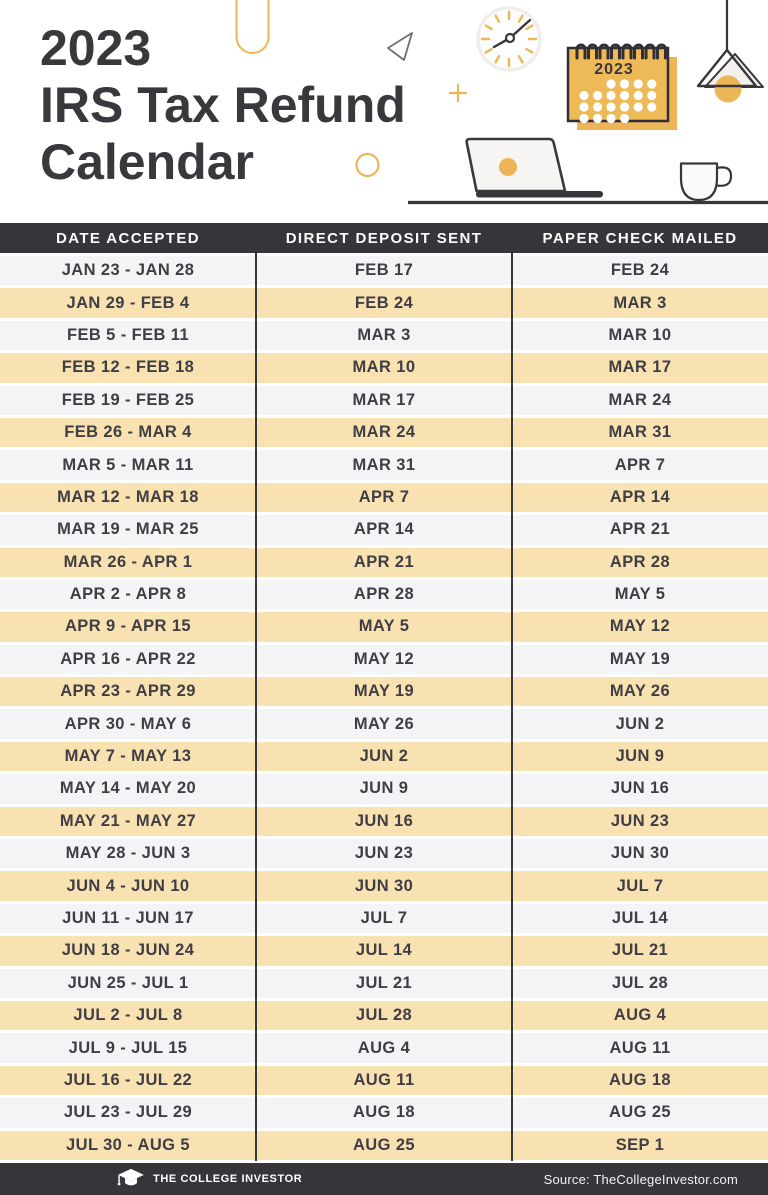  I want to click on page-title: 2023 IRS Tax Refund Calendar, so click(223, 105).